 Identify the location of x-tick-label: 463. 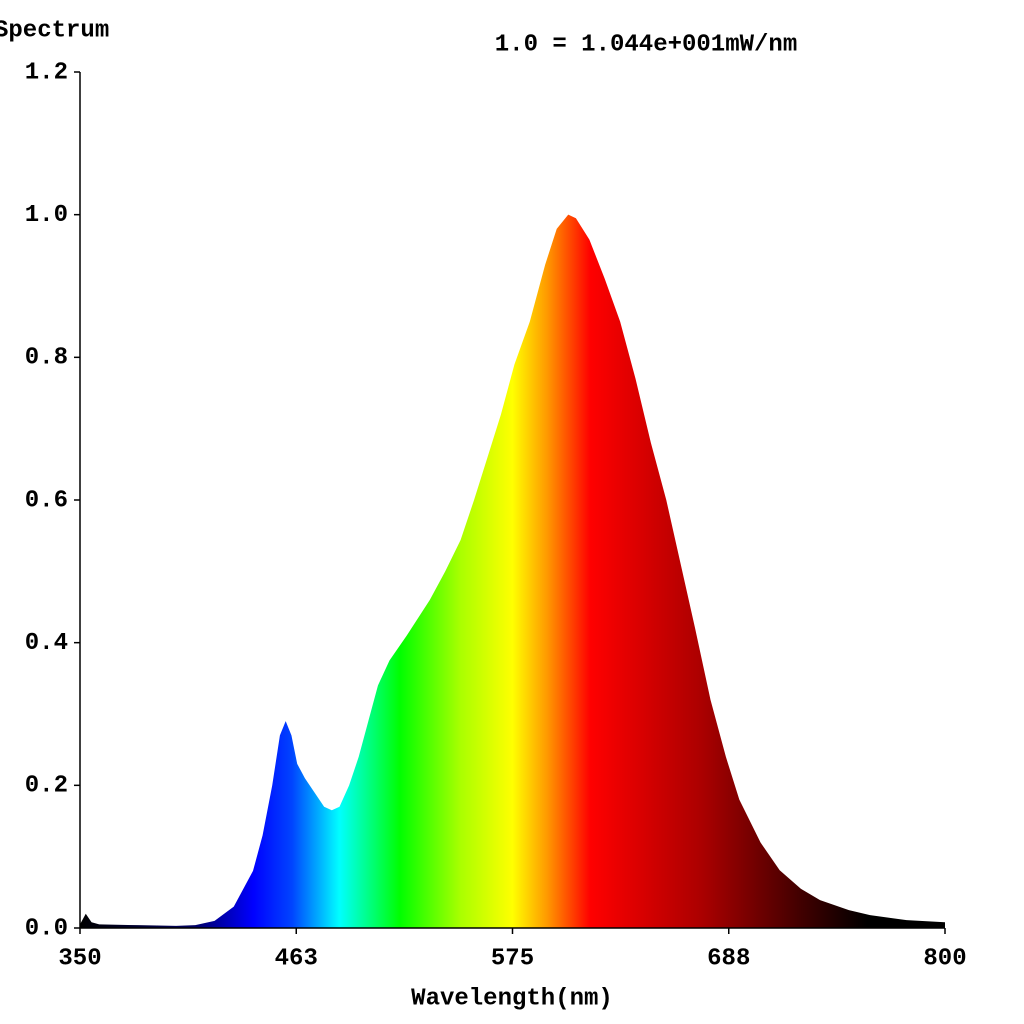
(296, 958).